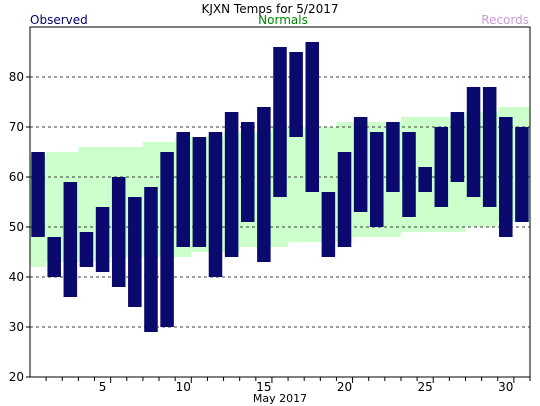 This screenshot has width=540, height=406. What do you see at coordinates (280, 398) in the screenshot?
I see `x-axis-label: May 2017` at bounding box center [280, 398].